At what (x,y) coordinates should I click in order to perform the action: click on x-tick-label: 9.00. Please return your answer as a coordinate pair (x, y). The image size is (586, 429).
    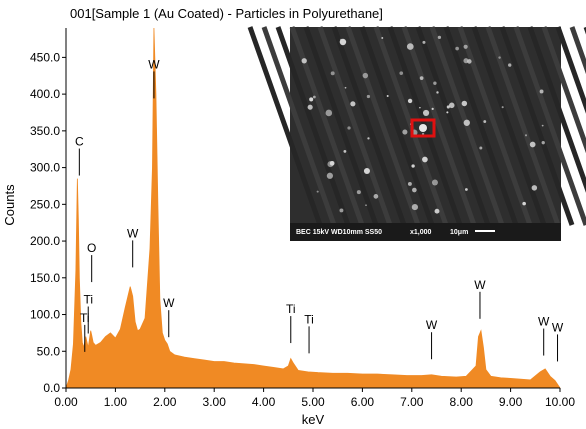
    Looking at the image, I should click on (511, 402).